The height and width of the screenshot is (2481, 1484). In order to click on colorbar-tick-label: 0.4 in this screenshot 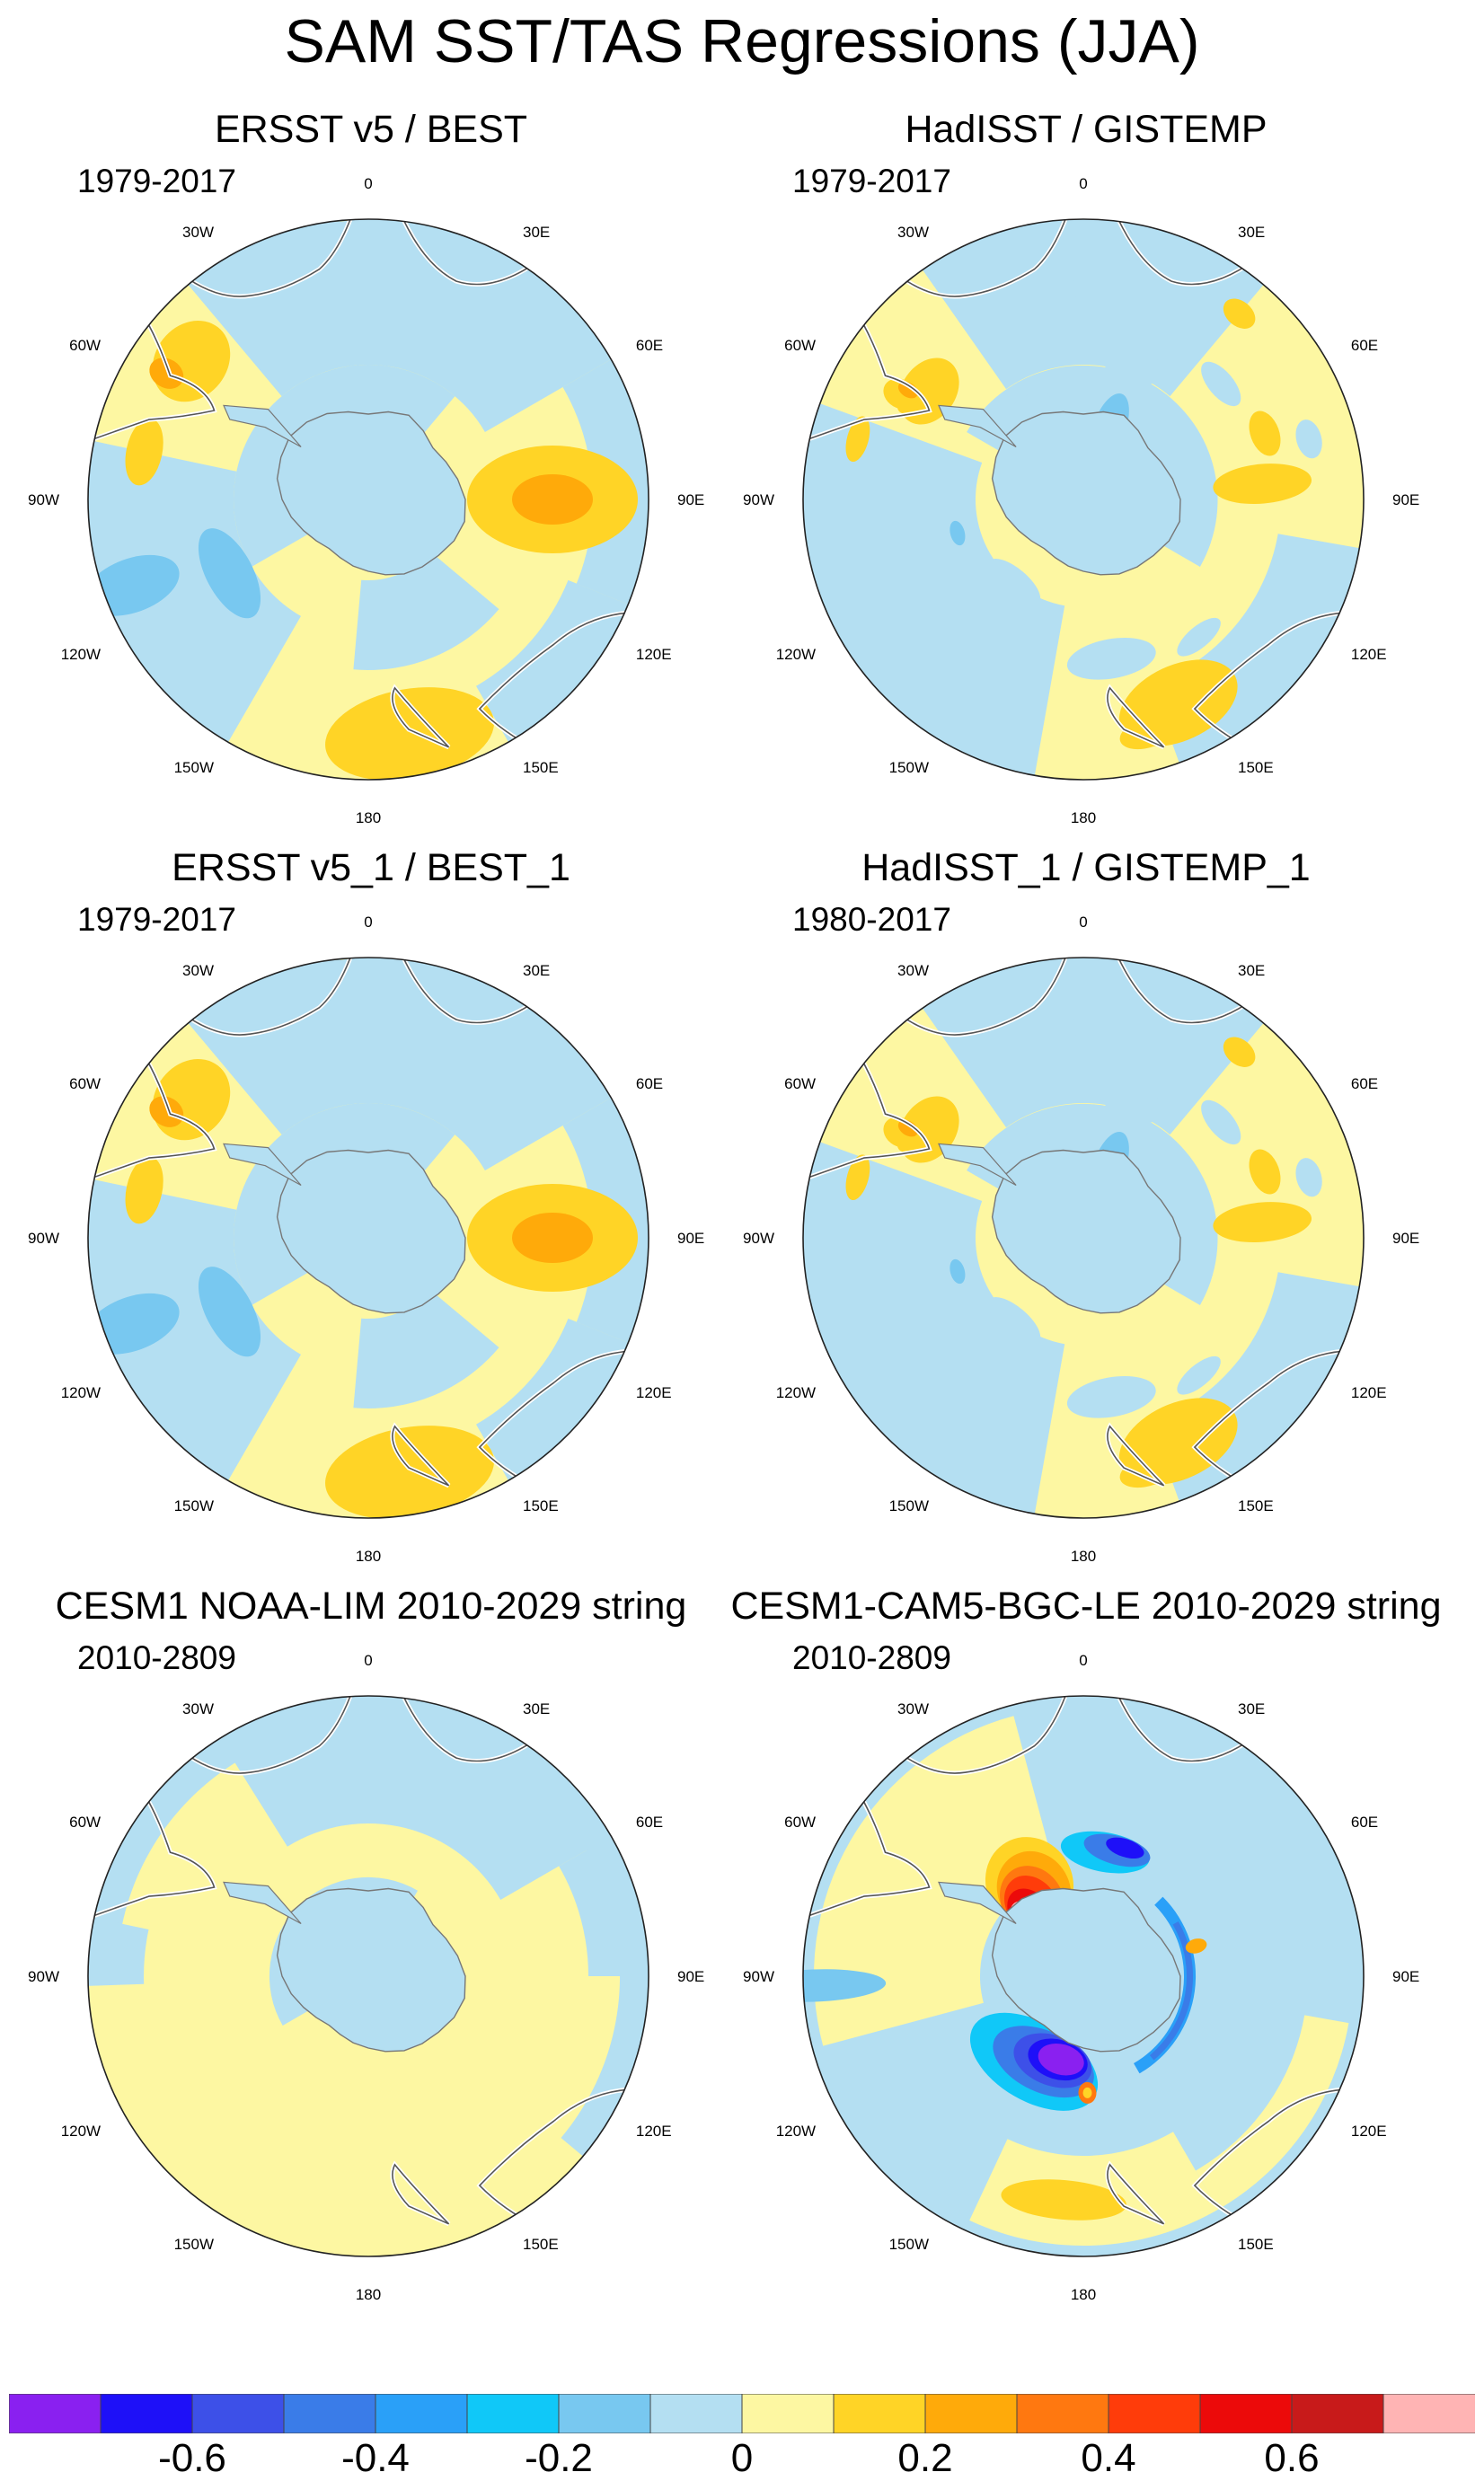, I will do `click(1108, 2458)`.